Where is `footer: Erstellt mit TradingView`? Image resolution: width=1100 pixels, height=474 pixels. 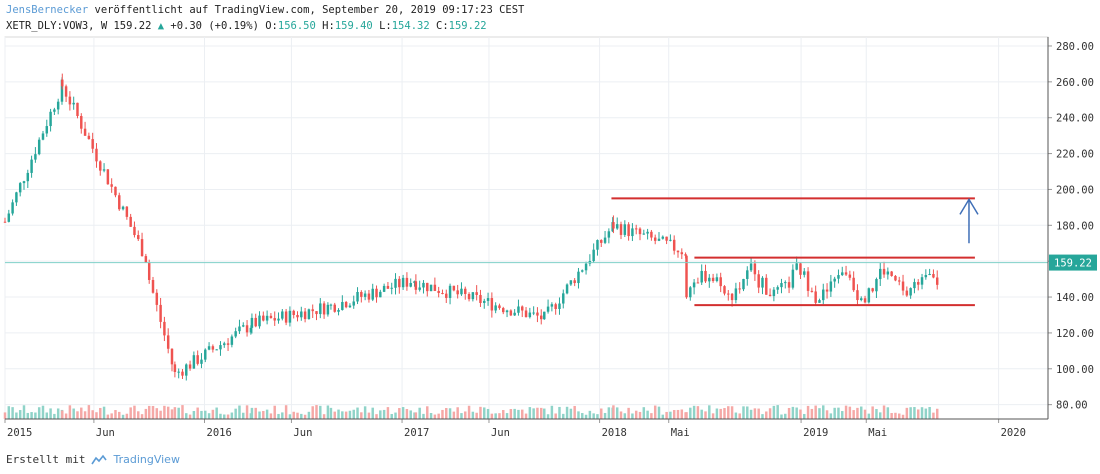 footer: Erstellt mit TradingView is located at coordinates (93, 459).